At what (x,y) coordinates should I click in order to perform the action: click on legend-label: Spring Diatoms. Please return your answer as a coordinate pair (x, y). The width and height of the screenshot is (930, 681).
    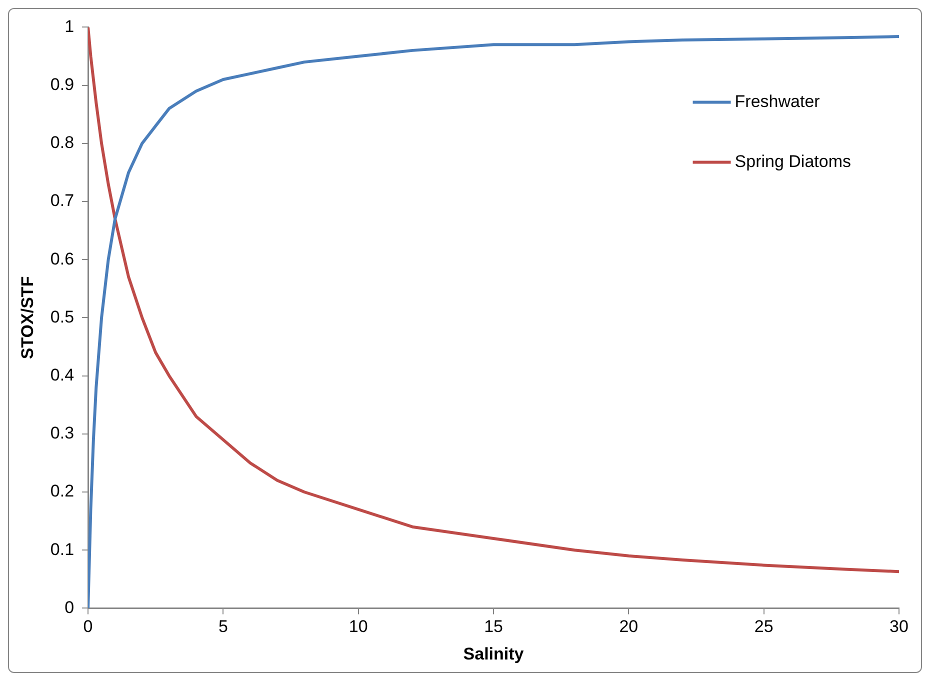
    Looking at the image, I should click on (793, 161).